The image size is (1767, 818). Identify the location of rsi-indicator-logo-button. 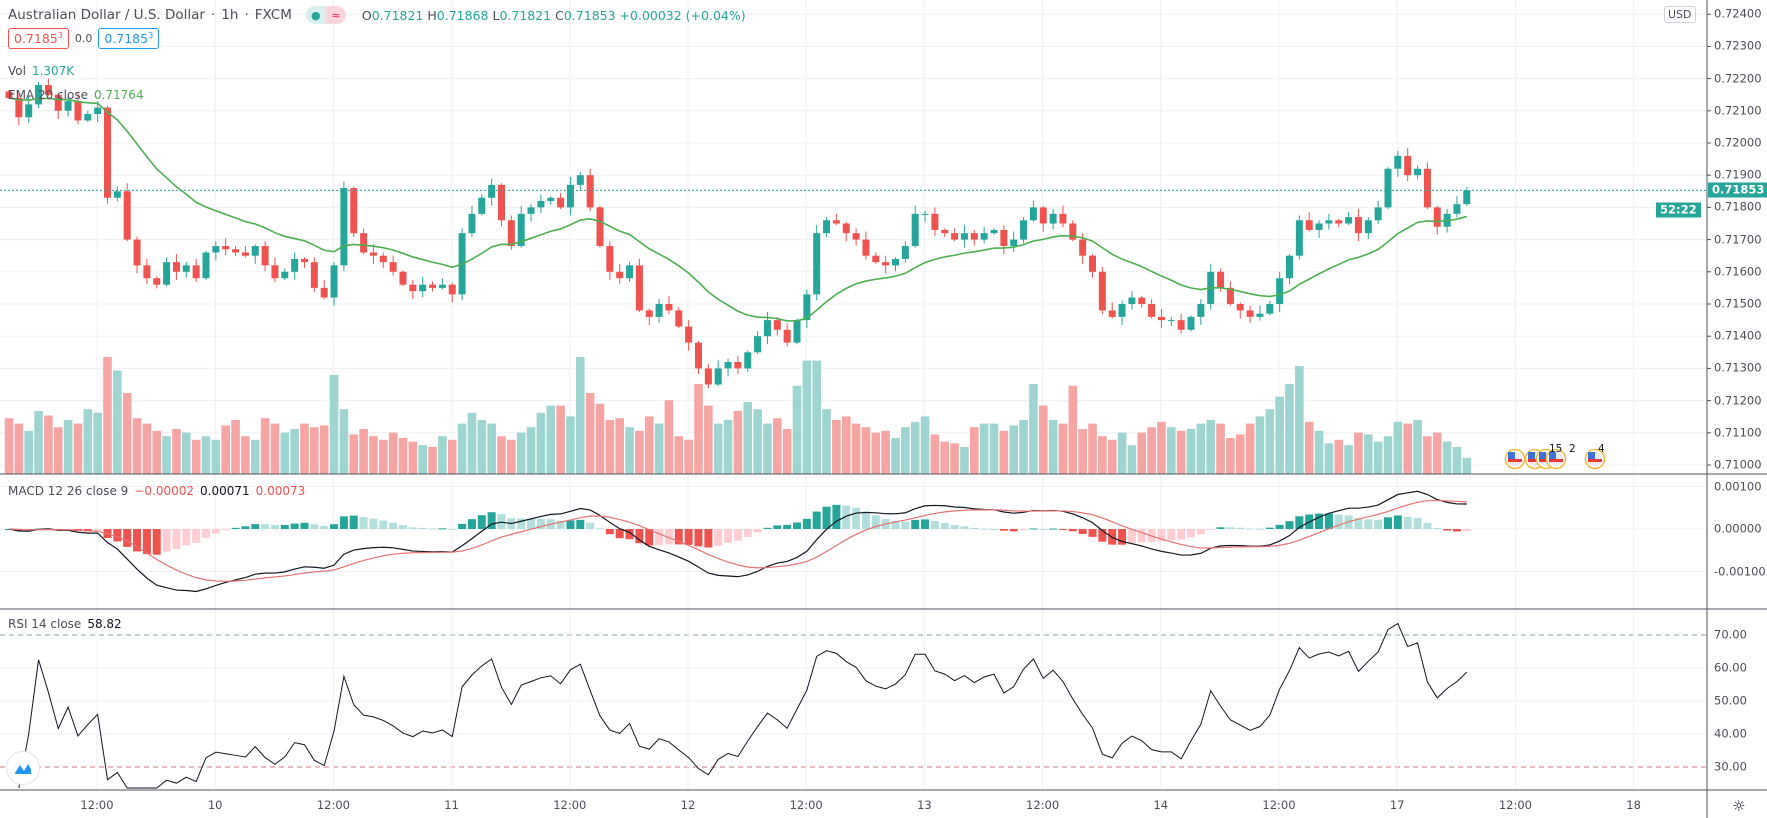
(23, 768).